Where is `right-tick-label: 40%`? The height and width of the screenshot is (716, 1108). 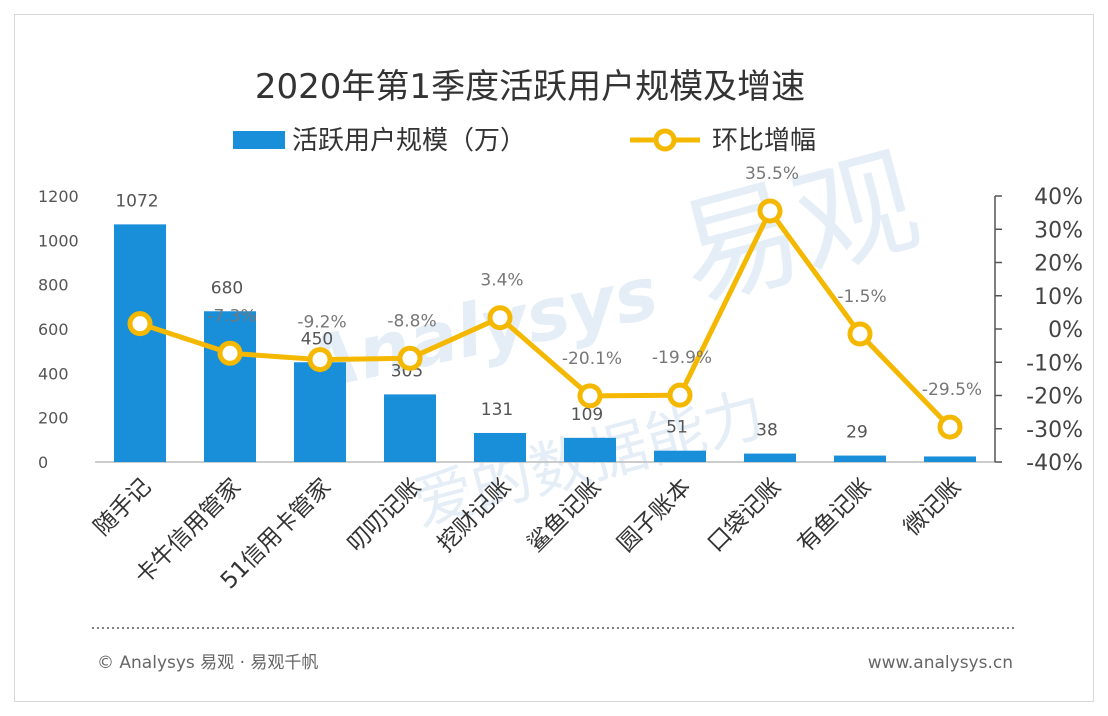
right-tick-label: 40% is located at coordinates (1058, 197).